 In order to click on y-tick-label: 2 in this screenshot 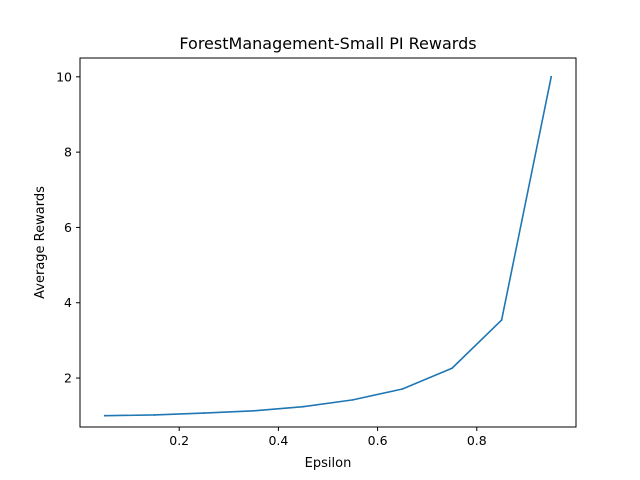, I will do `click(68, 378)`.